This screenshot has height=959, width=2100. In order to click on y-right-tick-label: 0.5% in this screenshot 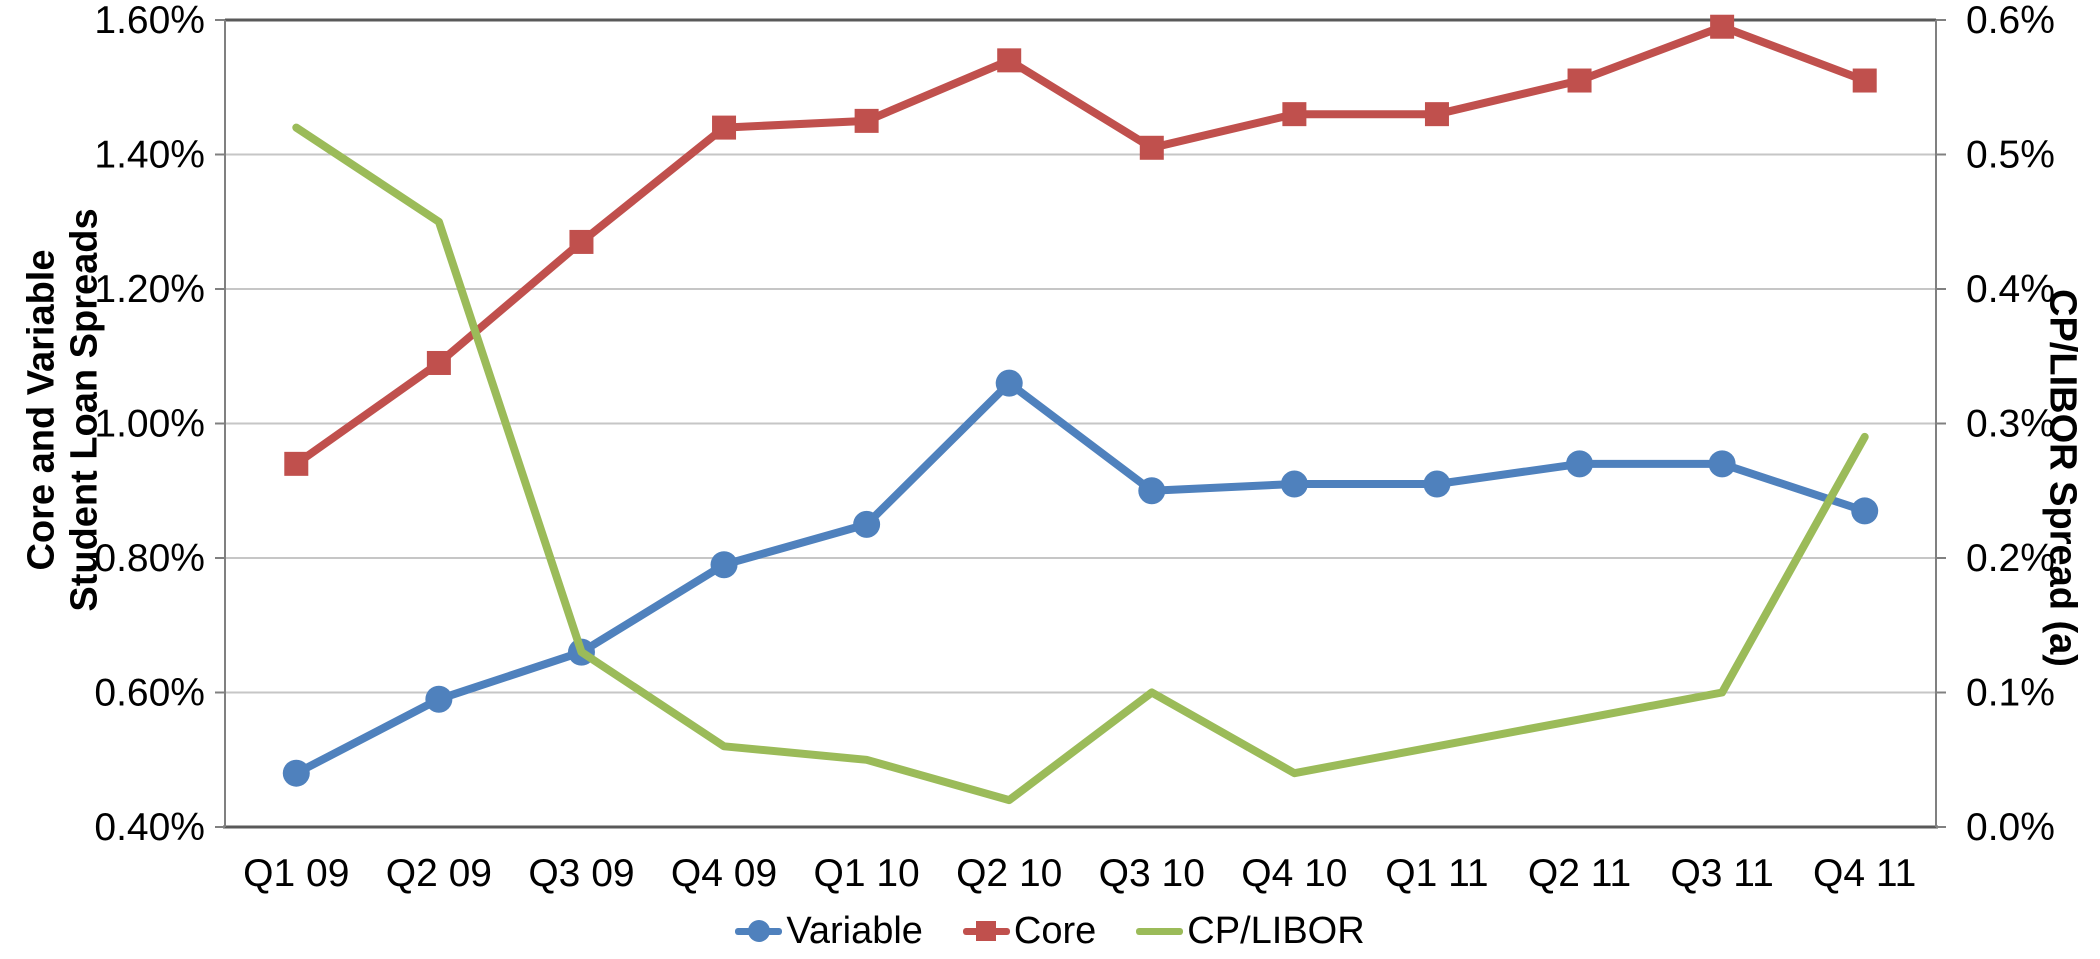, I will do `click(2010, 155)`.